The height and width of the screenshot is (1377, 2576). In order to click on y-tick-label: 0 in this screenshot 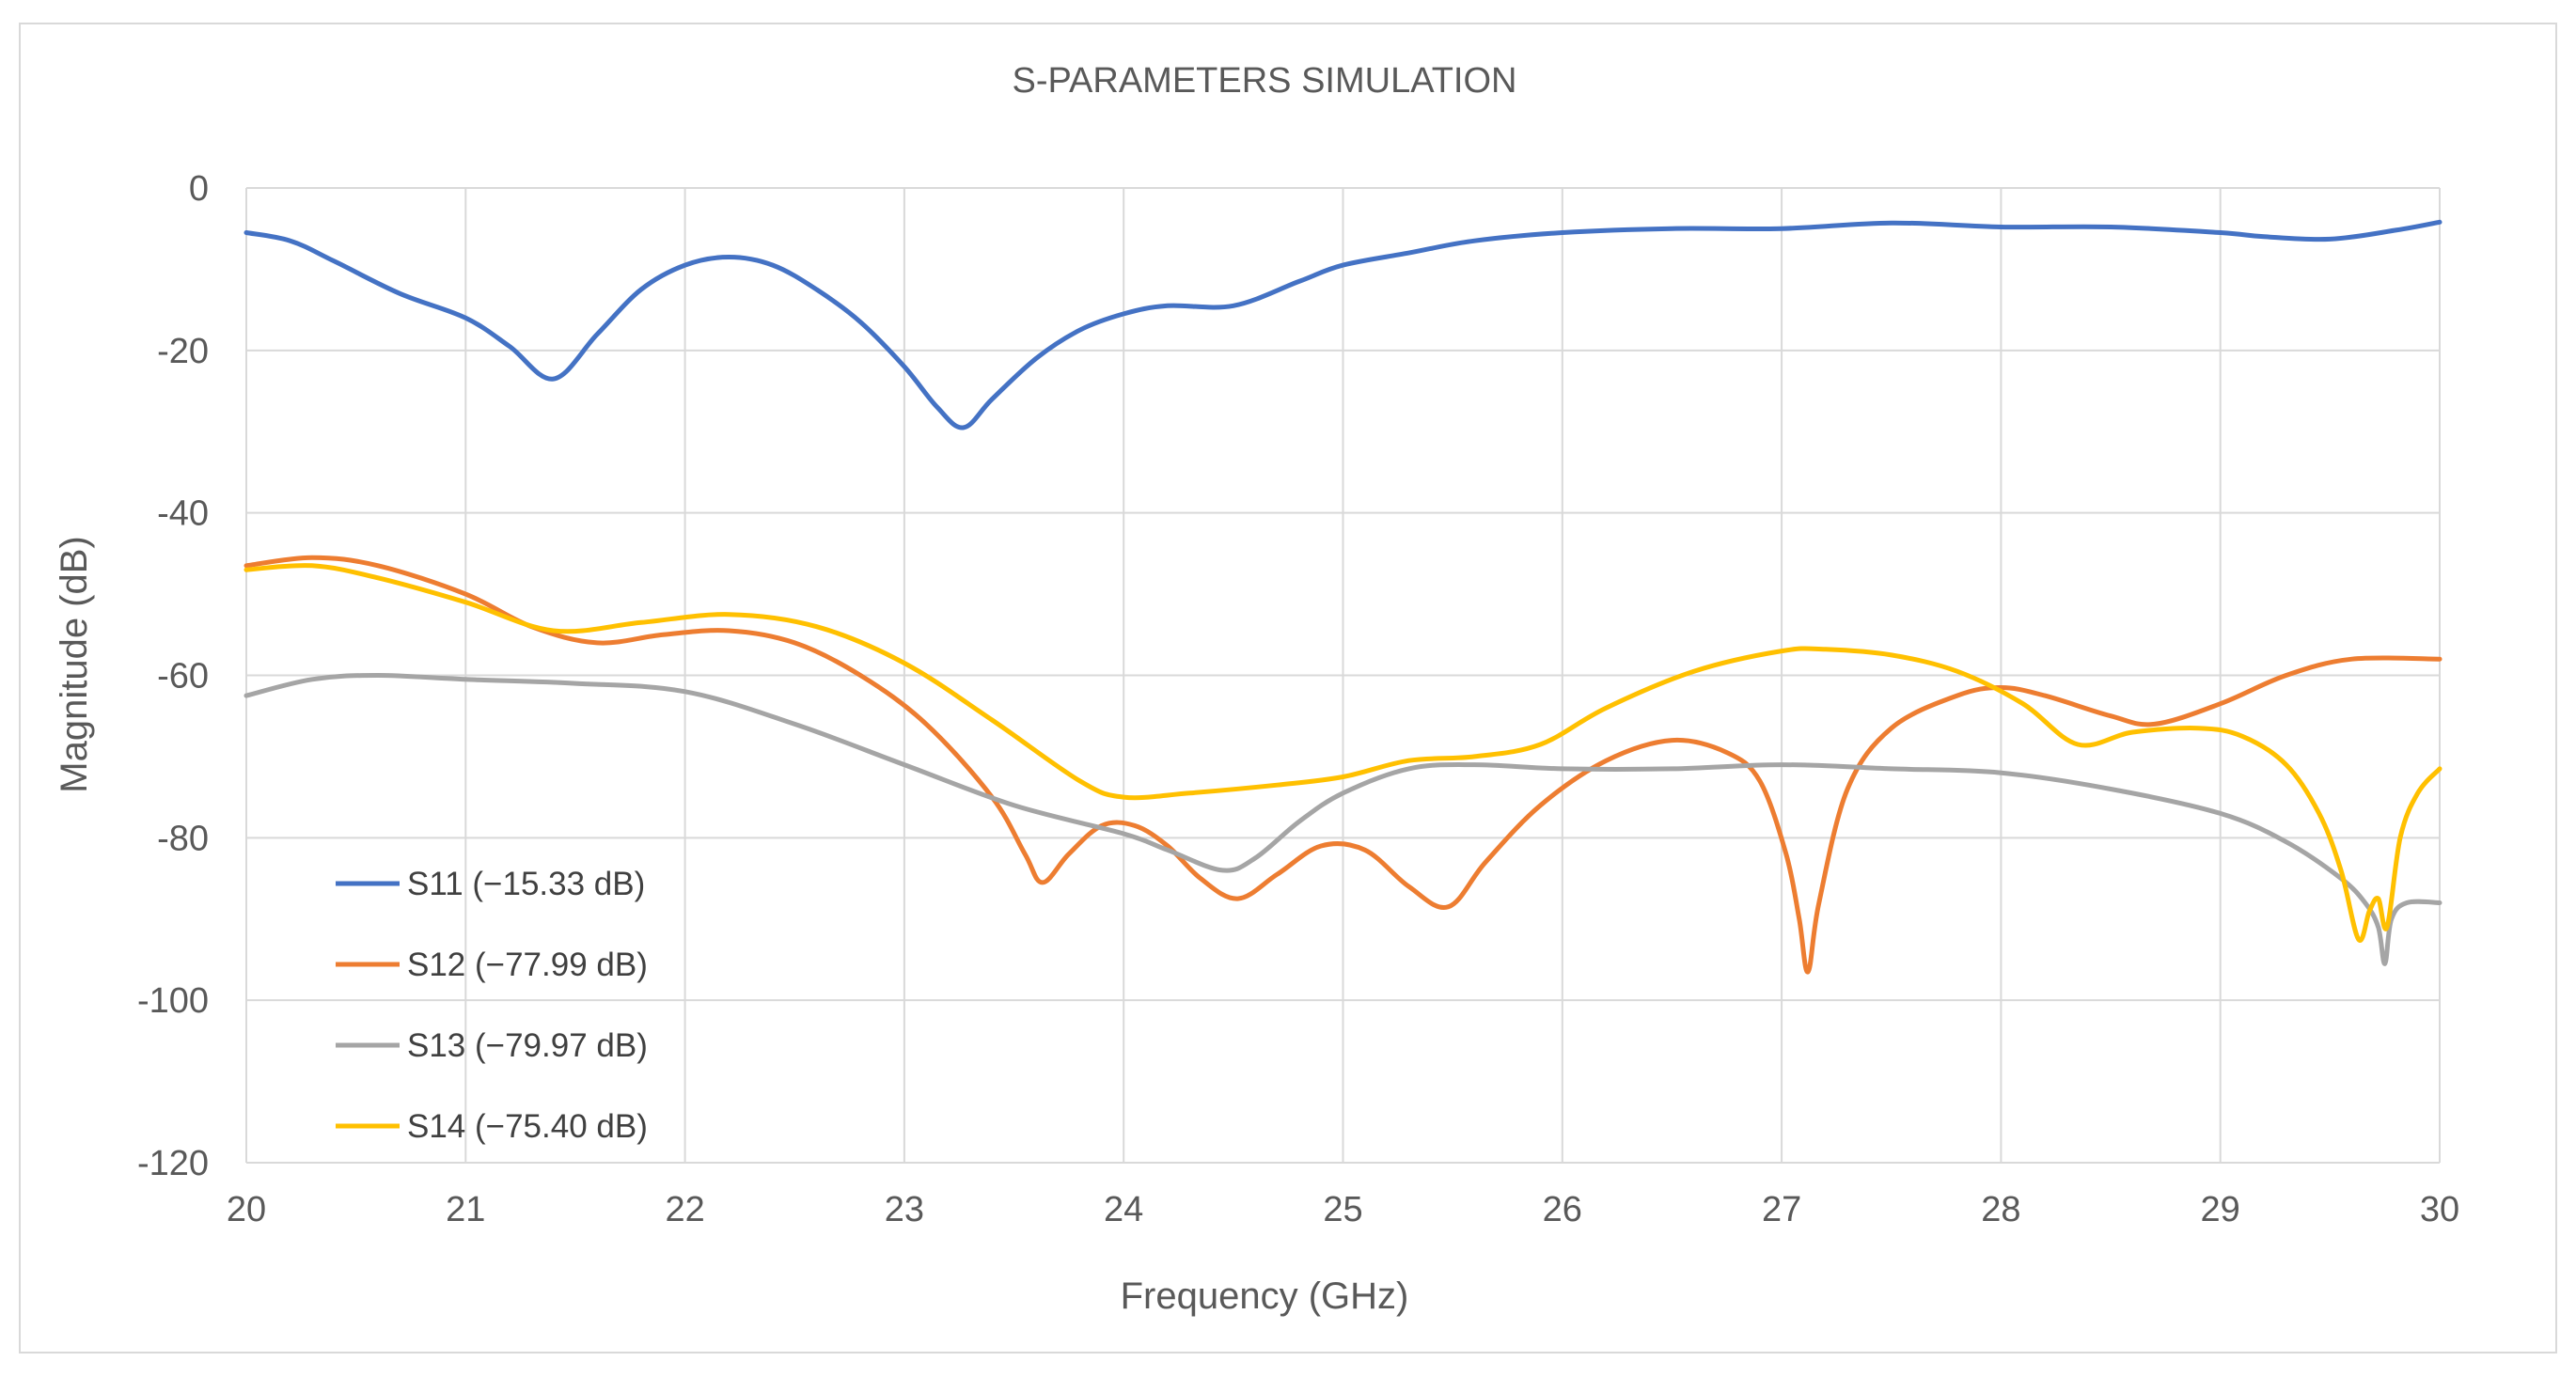, I will do `click(199, 189)`.